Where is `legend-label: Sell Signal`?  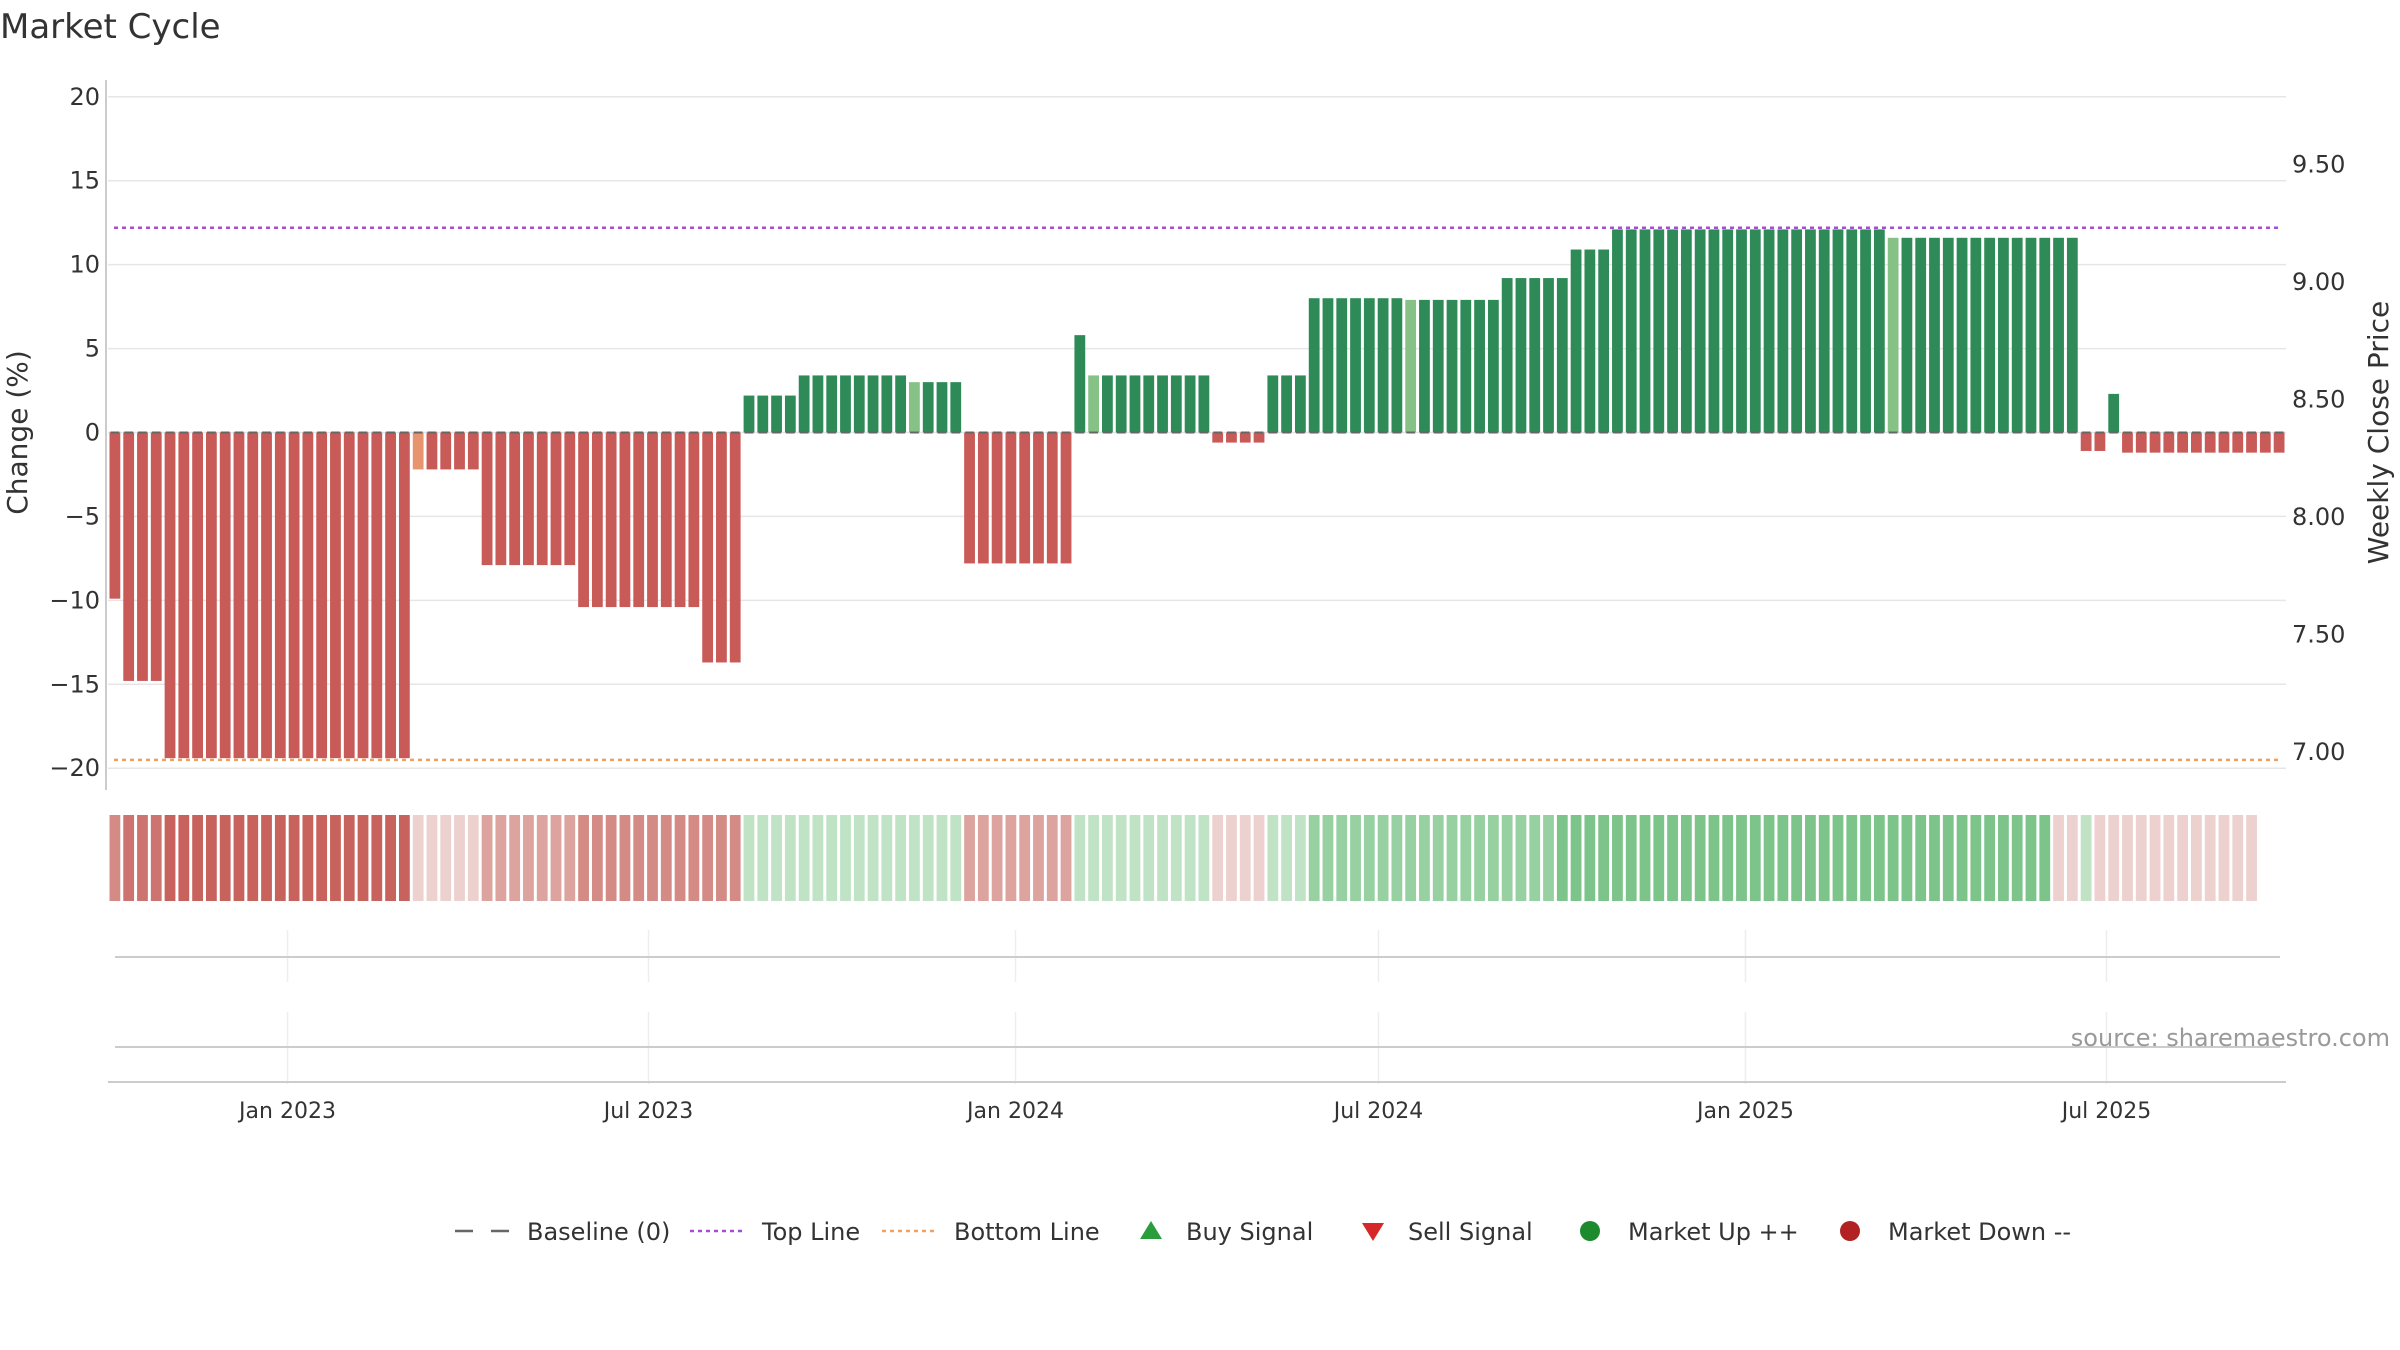 legend-label: Sell Signal is located at coordinates (1470, 1232).